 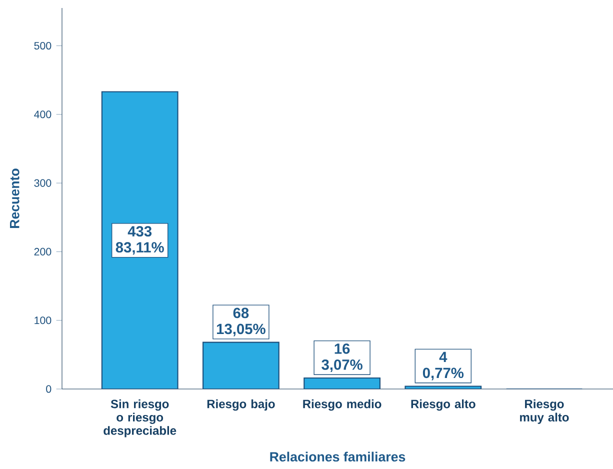 I want to click on data-label: 16 3,07%, so click(x=342, y=357).